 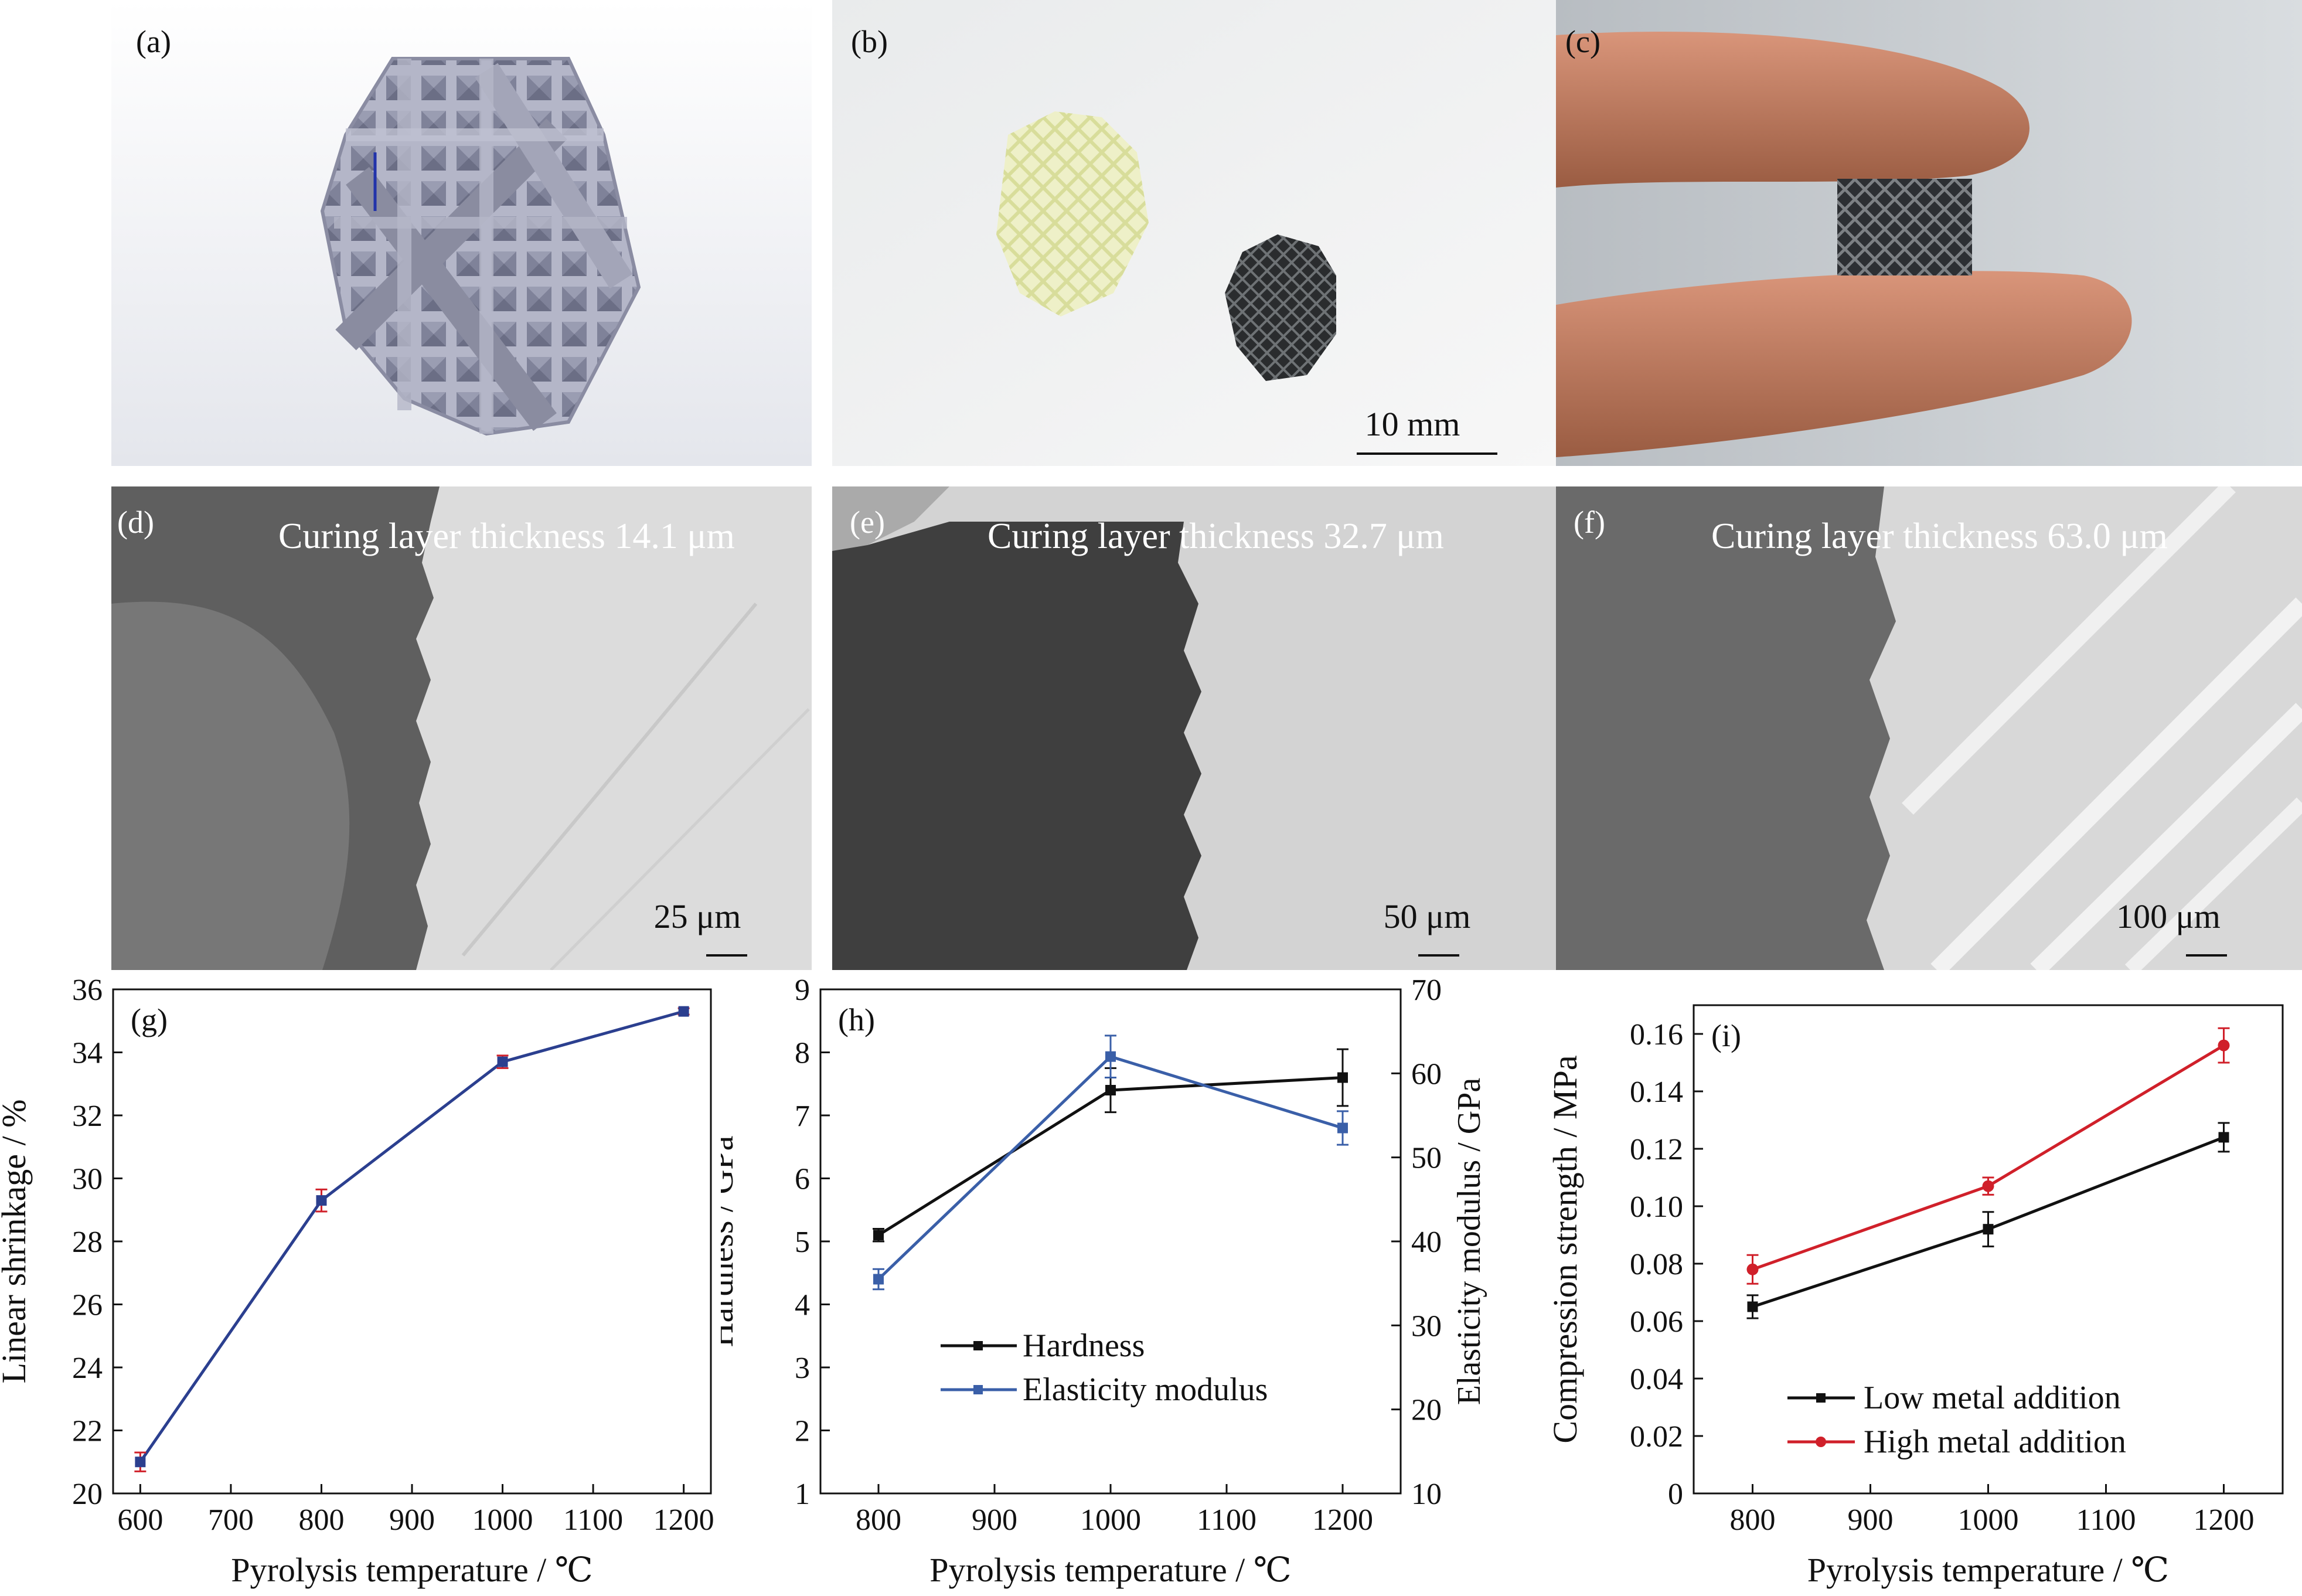 I want to click on y-right-tick-label: 10, so click(x=1426, y=1495).